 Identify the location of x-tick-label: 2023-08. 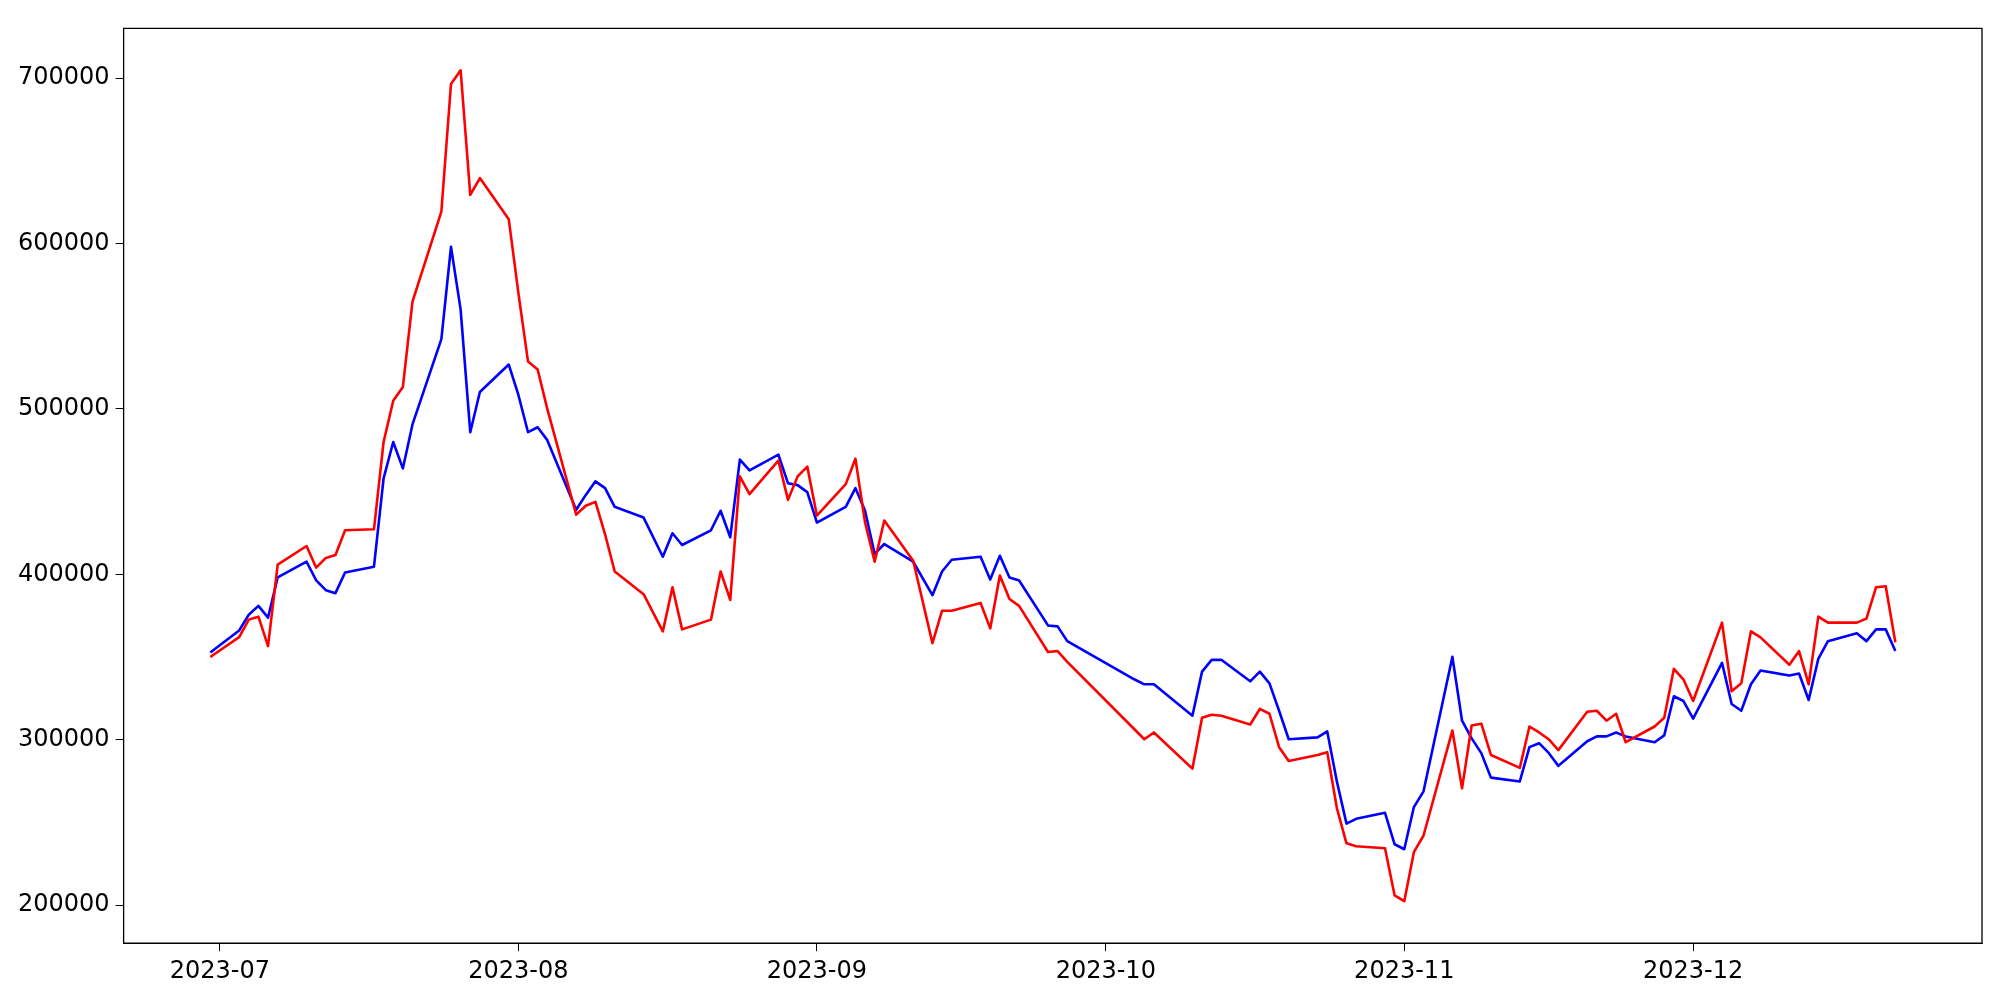
(518, 969).